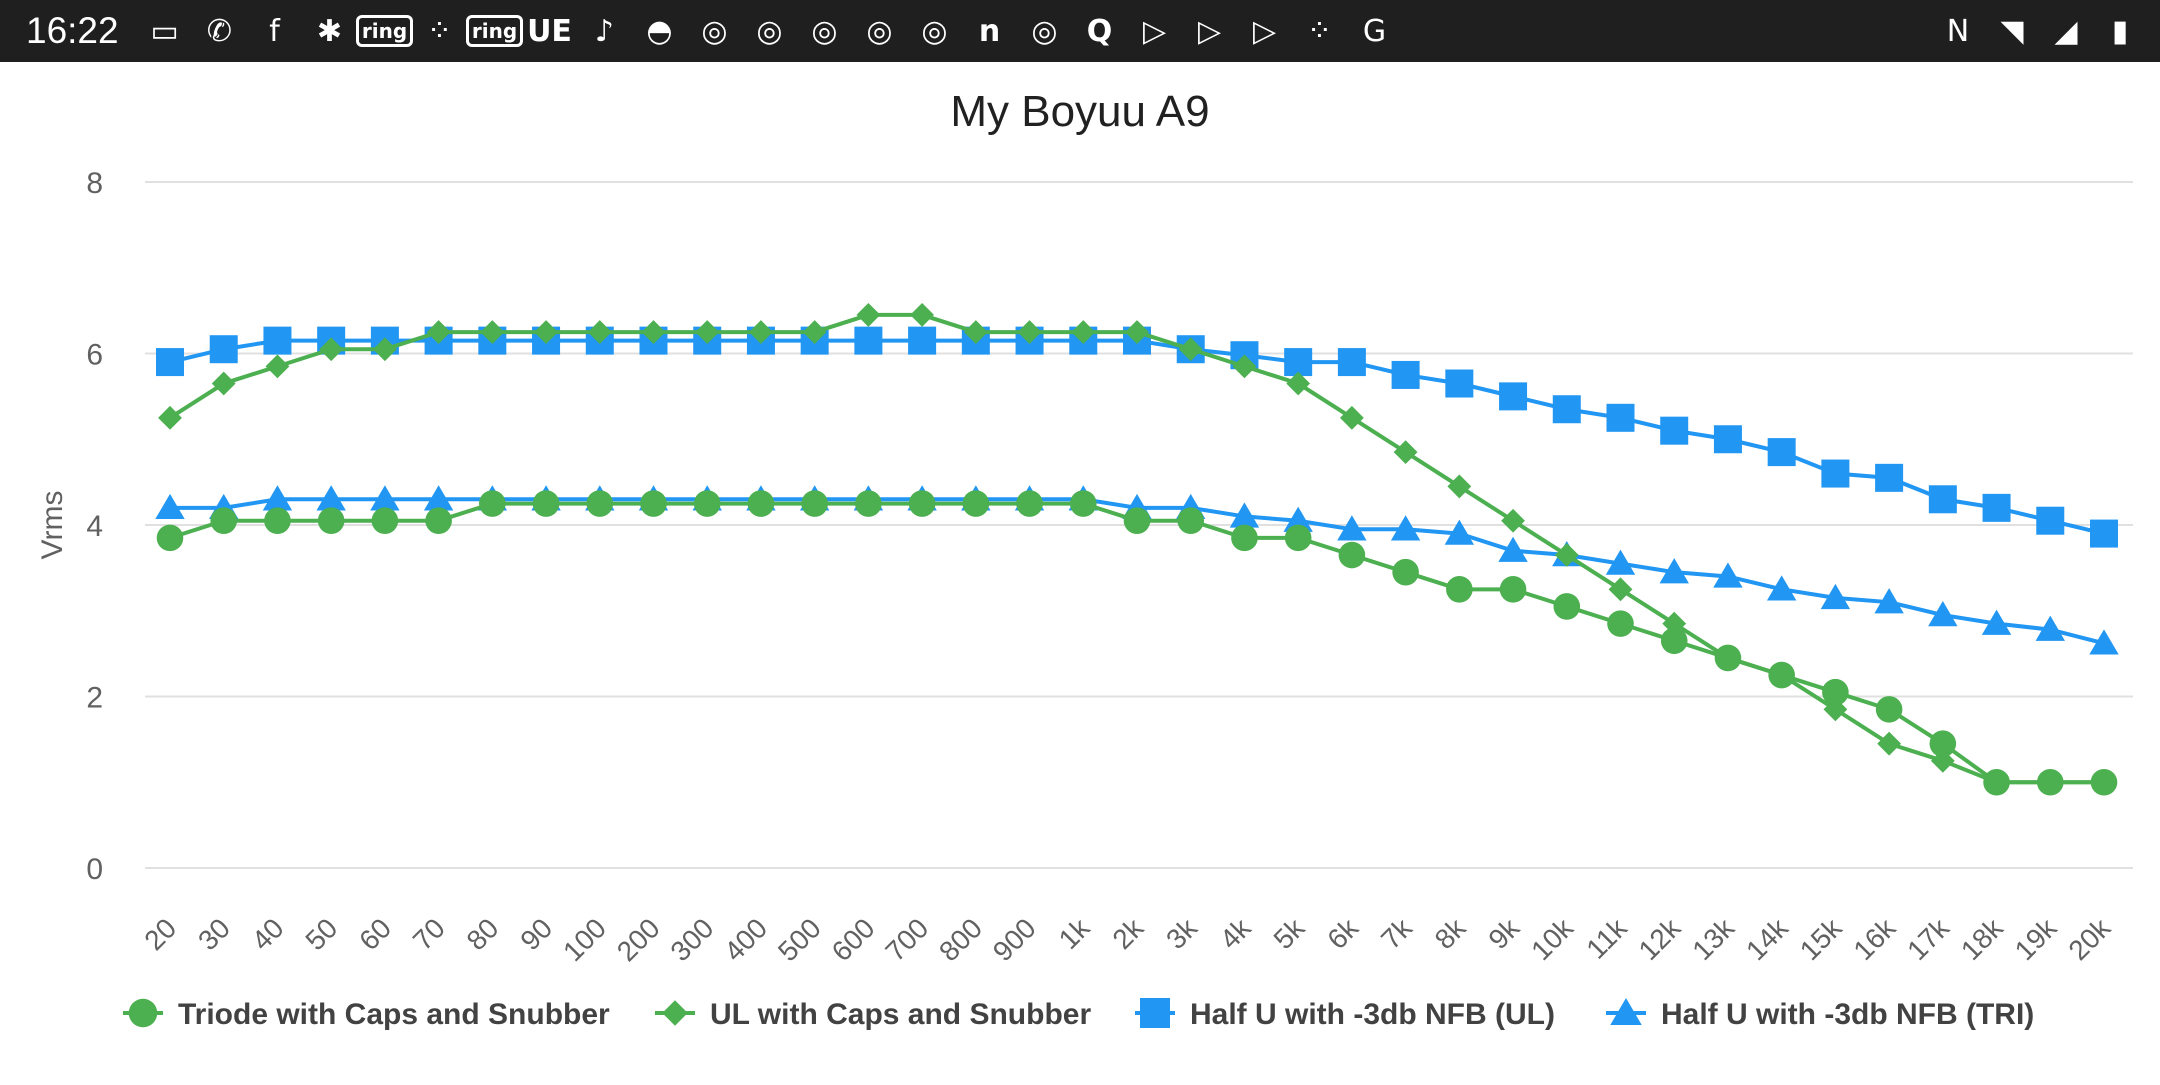 The image size is (2160, 1085). I want to click on chrome-icon-6: ◎, so click(1044, 31).